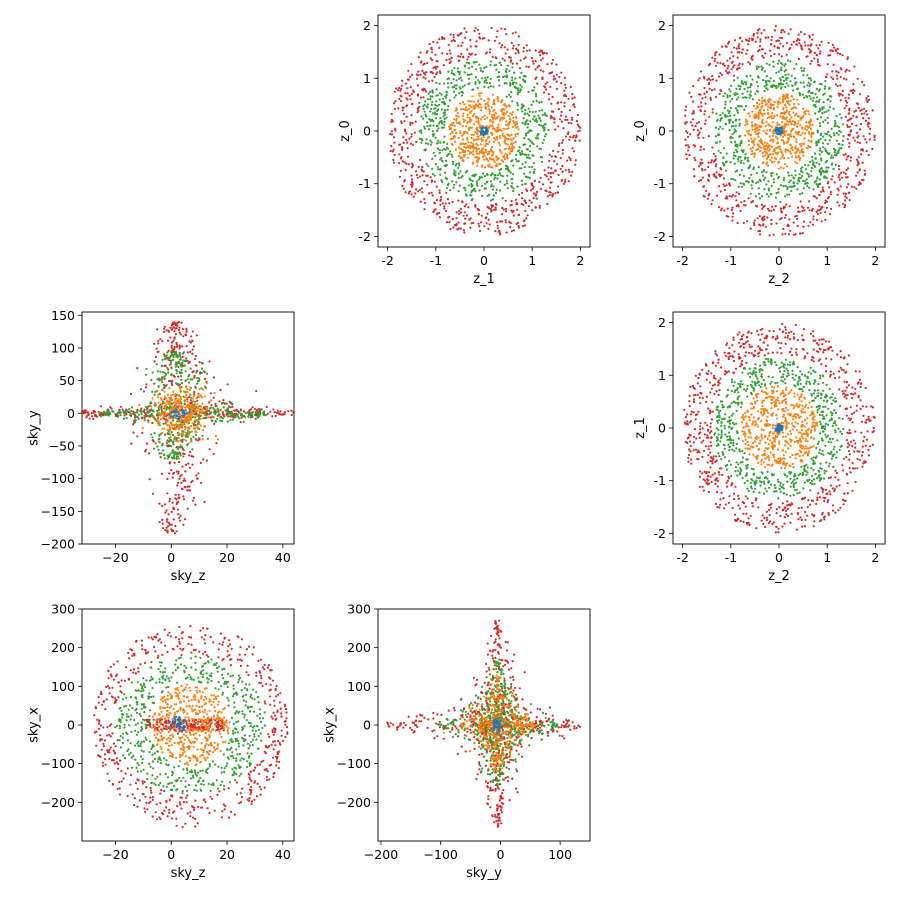 Image resolution: width=900 pixels, height=900 pixels. I want to click on x-tick-label: -2, so click(682, 260).